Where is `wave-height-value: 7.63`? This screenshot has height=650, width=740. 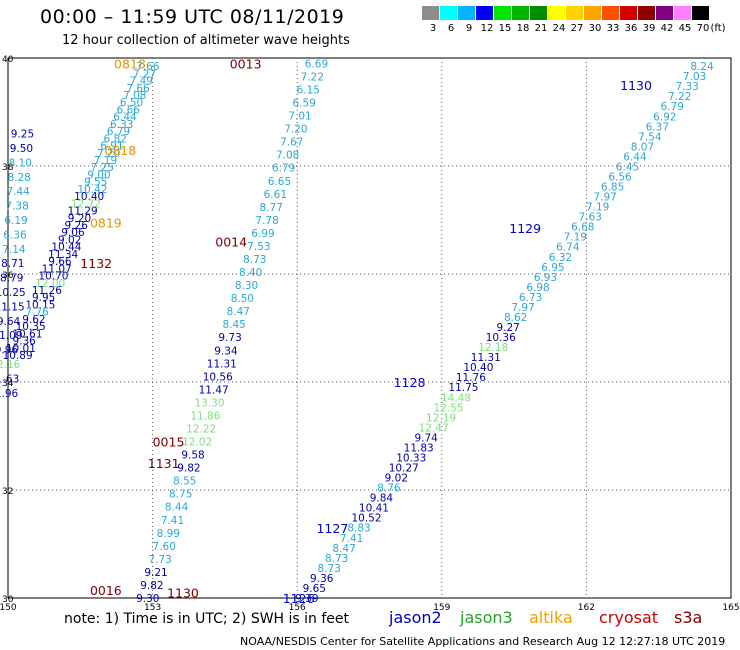 wave-height-value: 7.63 is located at coordinates (590, 218).